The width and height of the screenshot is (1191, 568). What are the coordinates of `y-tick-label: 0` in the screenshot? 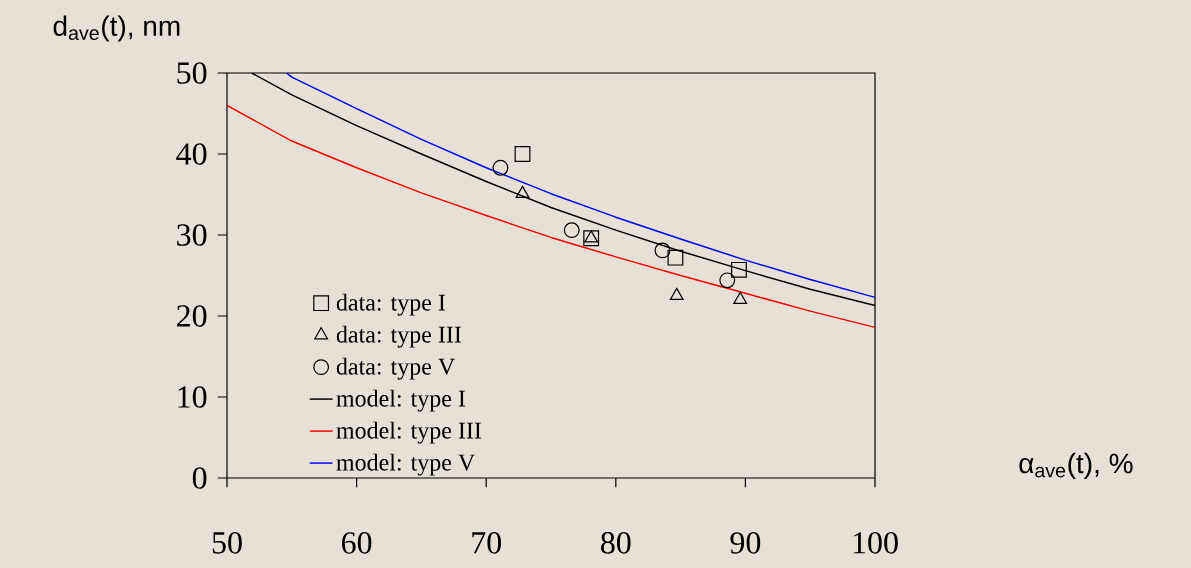 It's located at (199, 478).